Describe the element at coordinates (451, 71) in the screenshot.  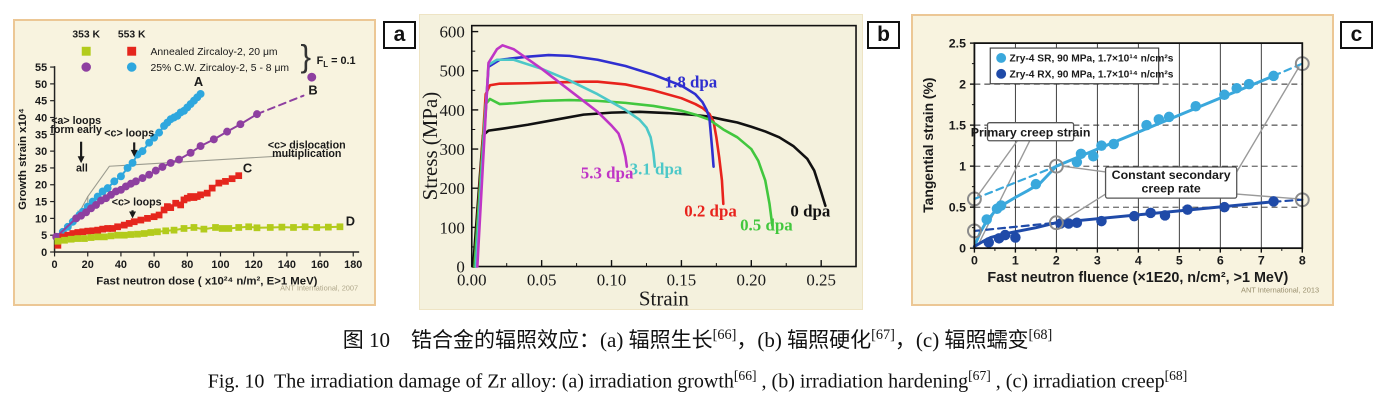
I see `svg-text: 500` at that location.